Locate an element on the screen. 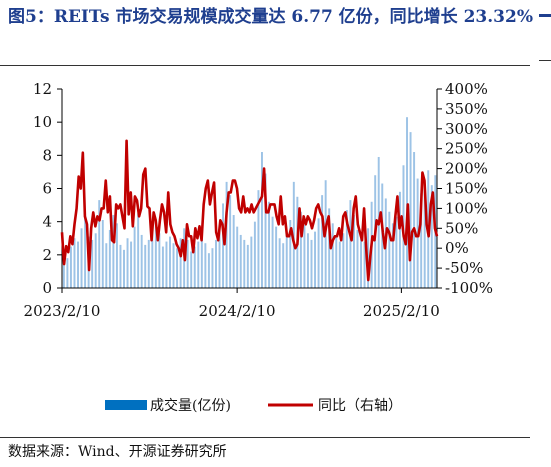  source-note: 数据来源：Wind、开源证券研究所 is located at coordinates (117, 452).